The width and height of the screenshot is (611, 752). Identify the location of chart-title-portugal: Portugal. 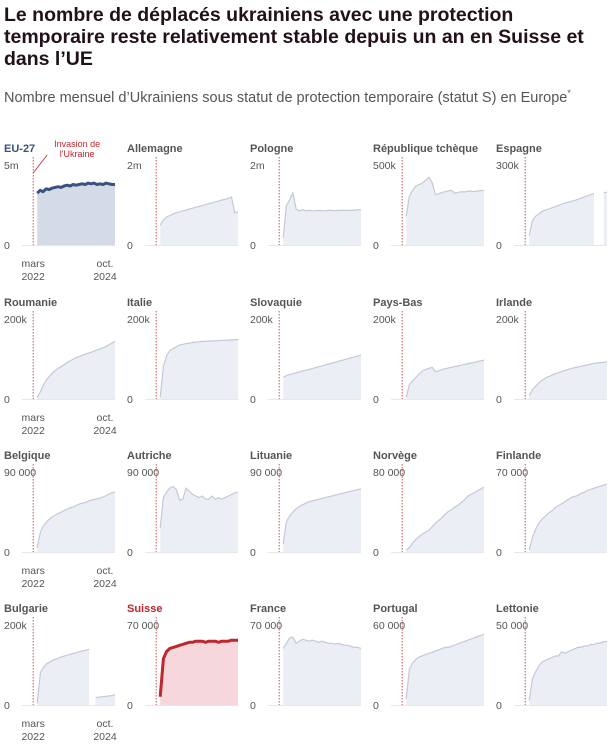
(395, 609).